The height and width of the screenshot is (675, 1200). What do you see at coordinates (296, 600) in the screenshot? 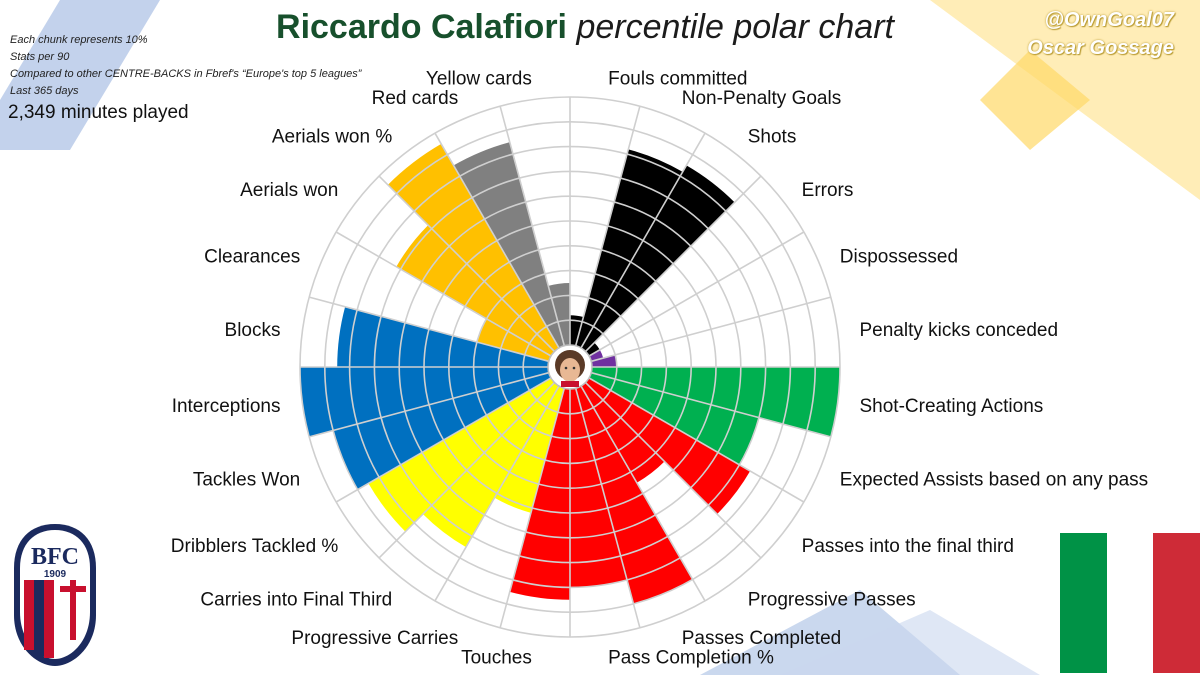
I see `label-carries-into-final-third: Carries into Final Third` at bounding box center [296, 600].